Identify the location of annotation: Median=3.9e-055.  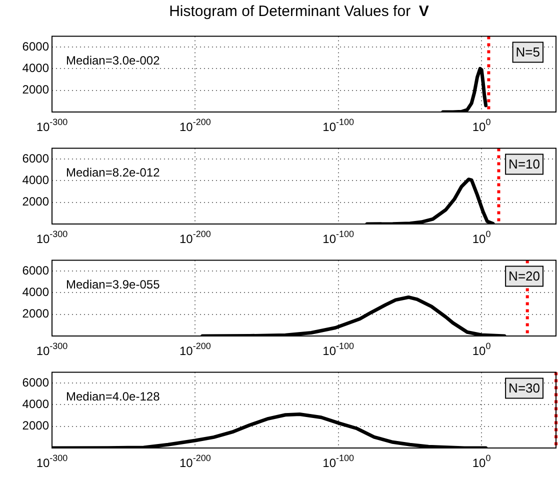
(113, 285).